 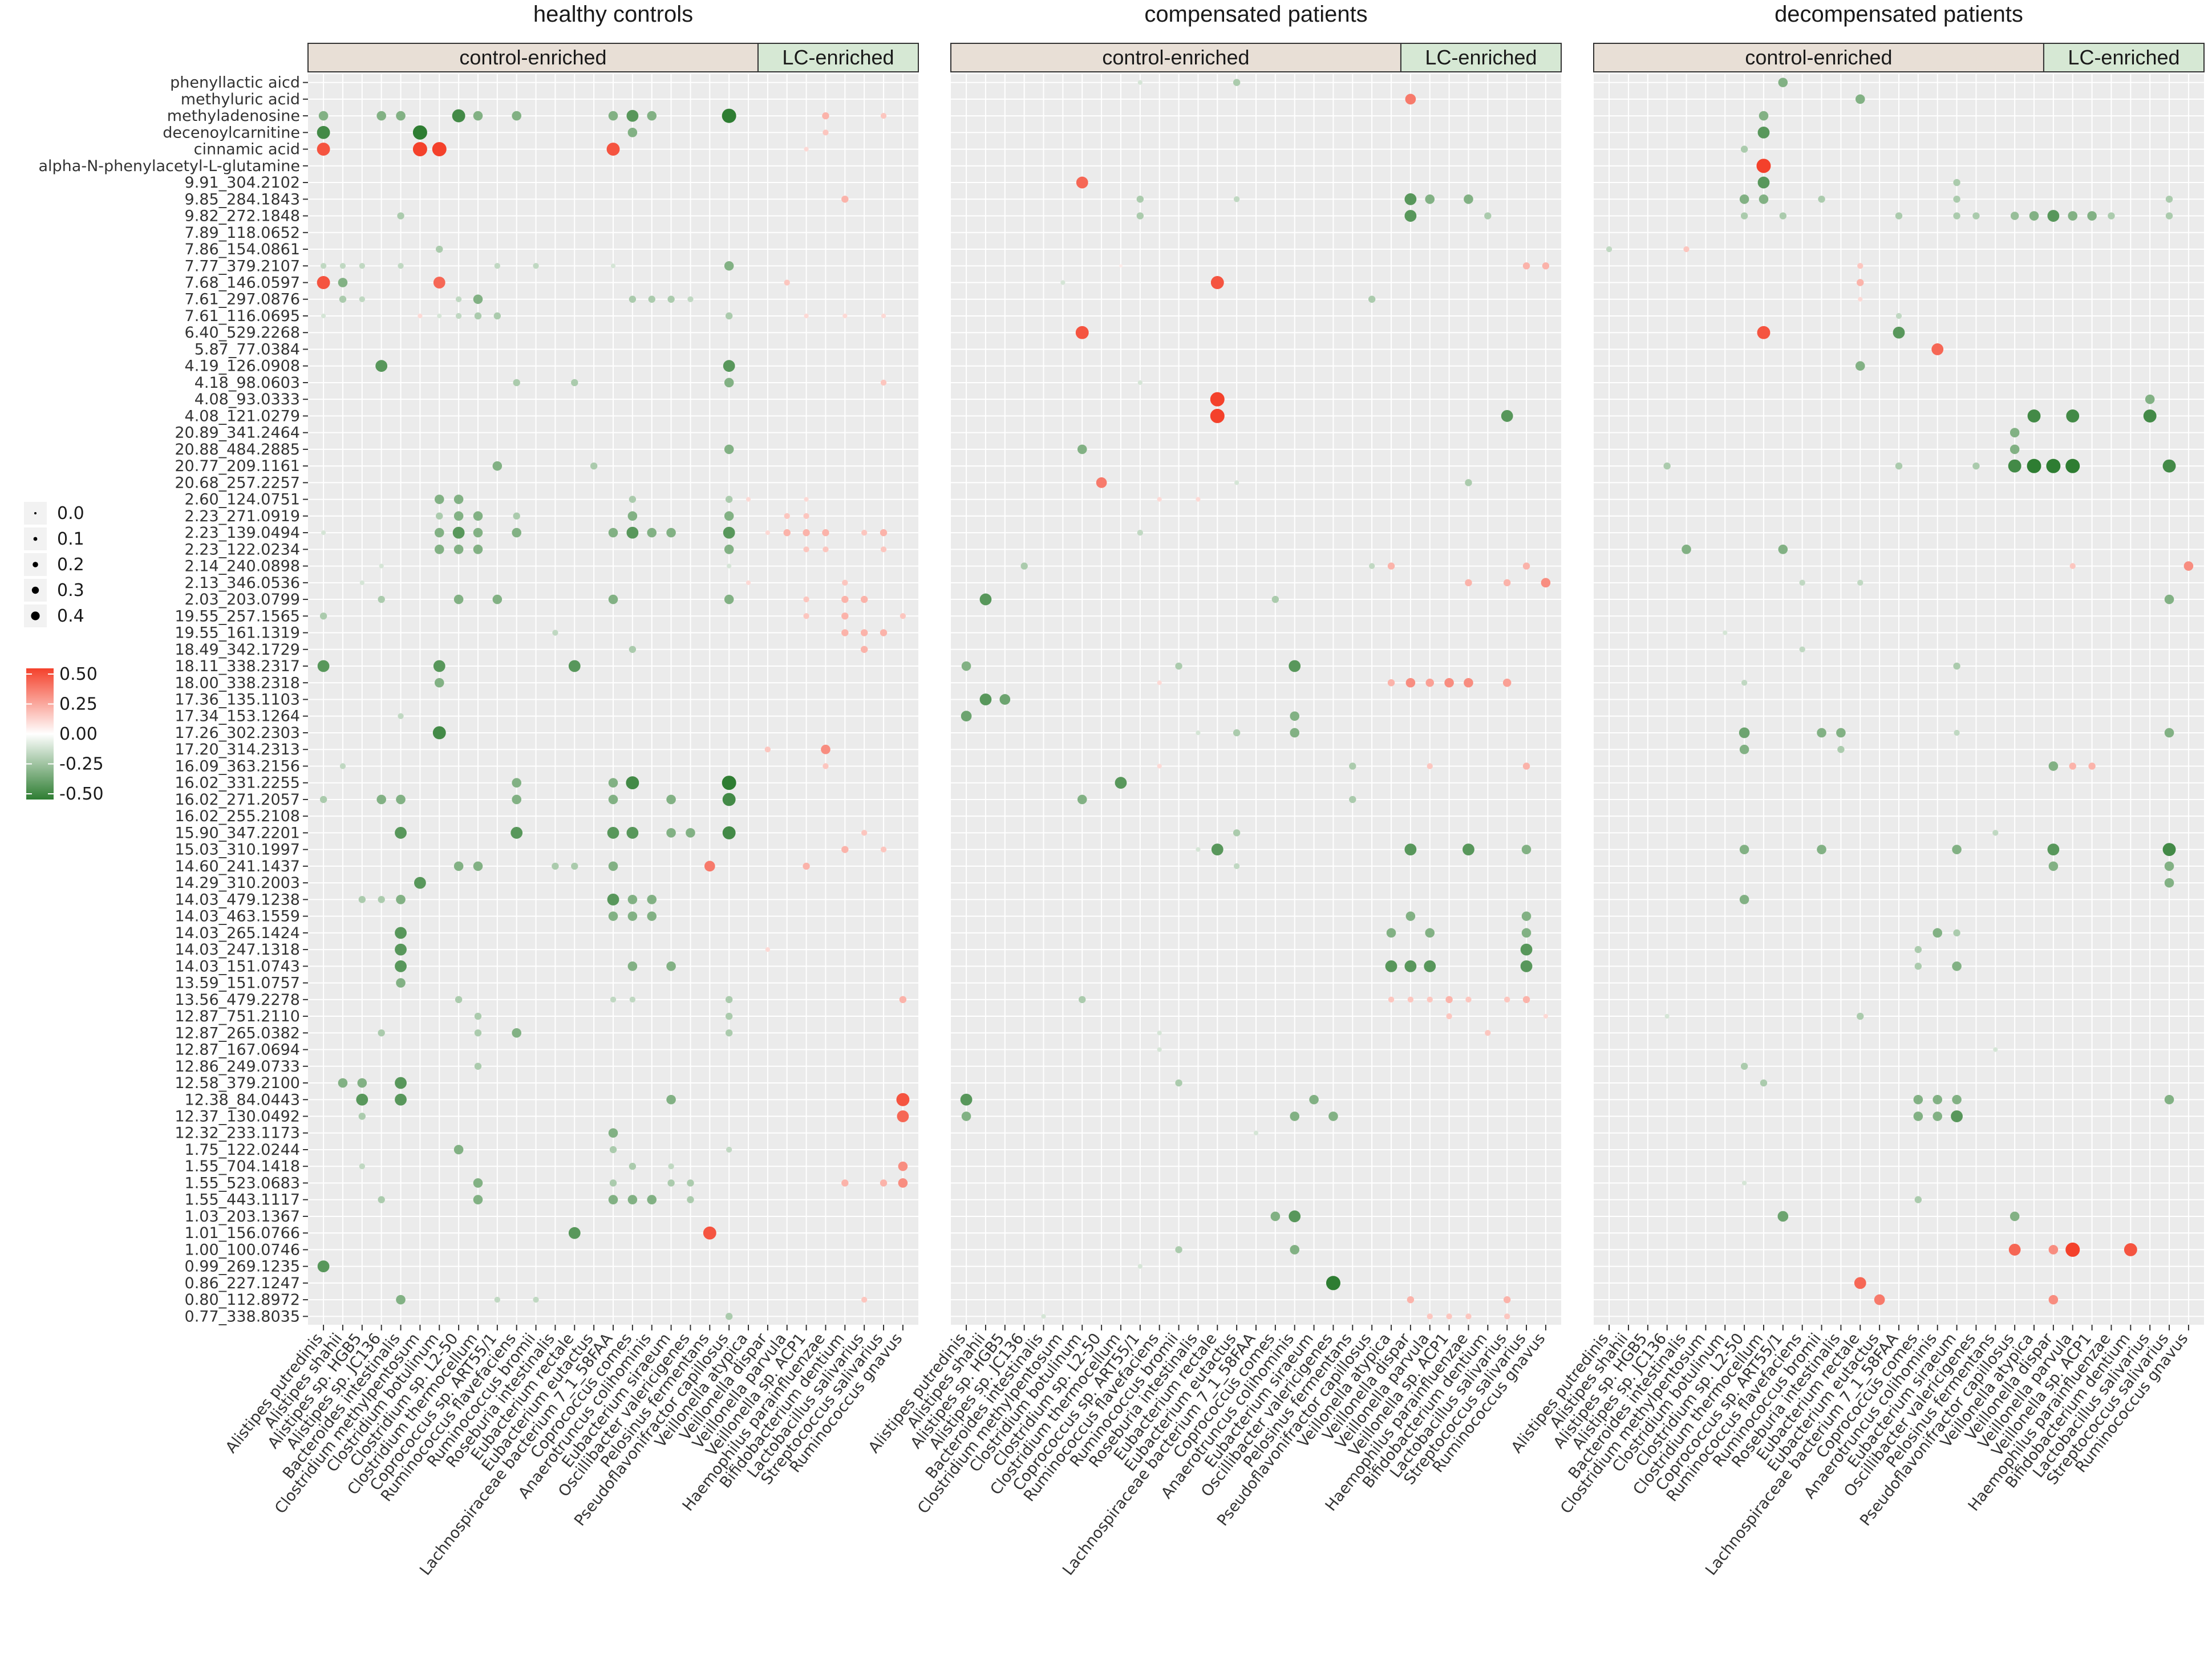 I want to click on control-enriched-strip, so click(x=1818, y=57).